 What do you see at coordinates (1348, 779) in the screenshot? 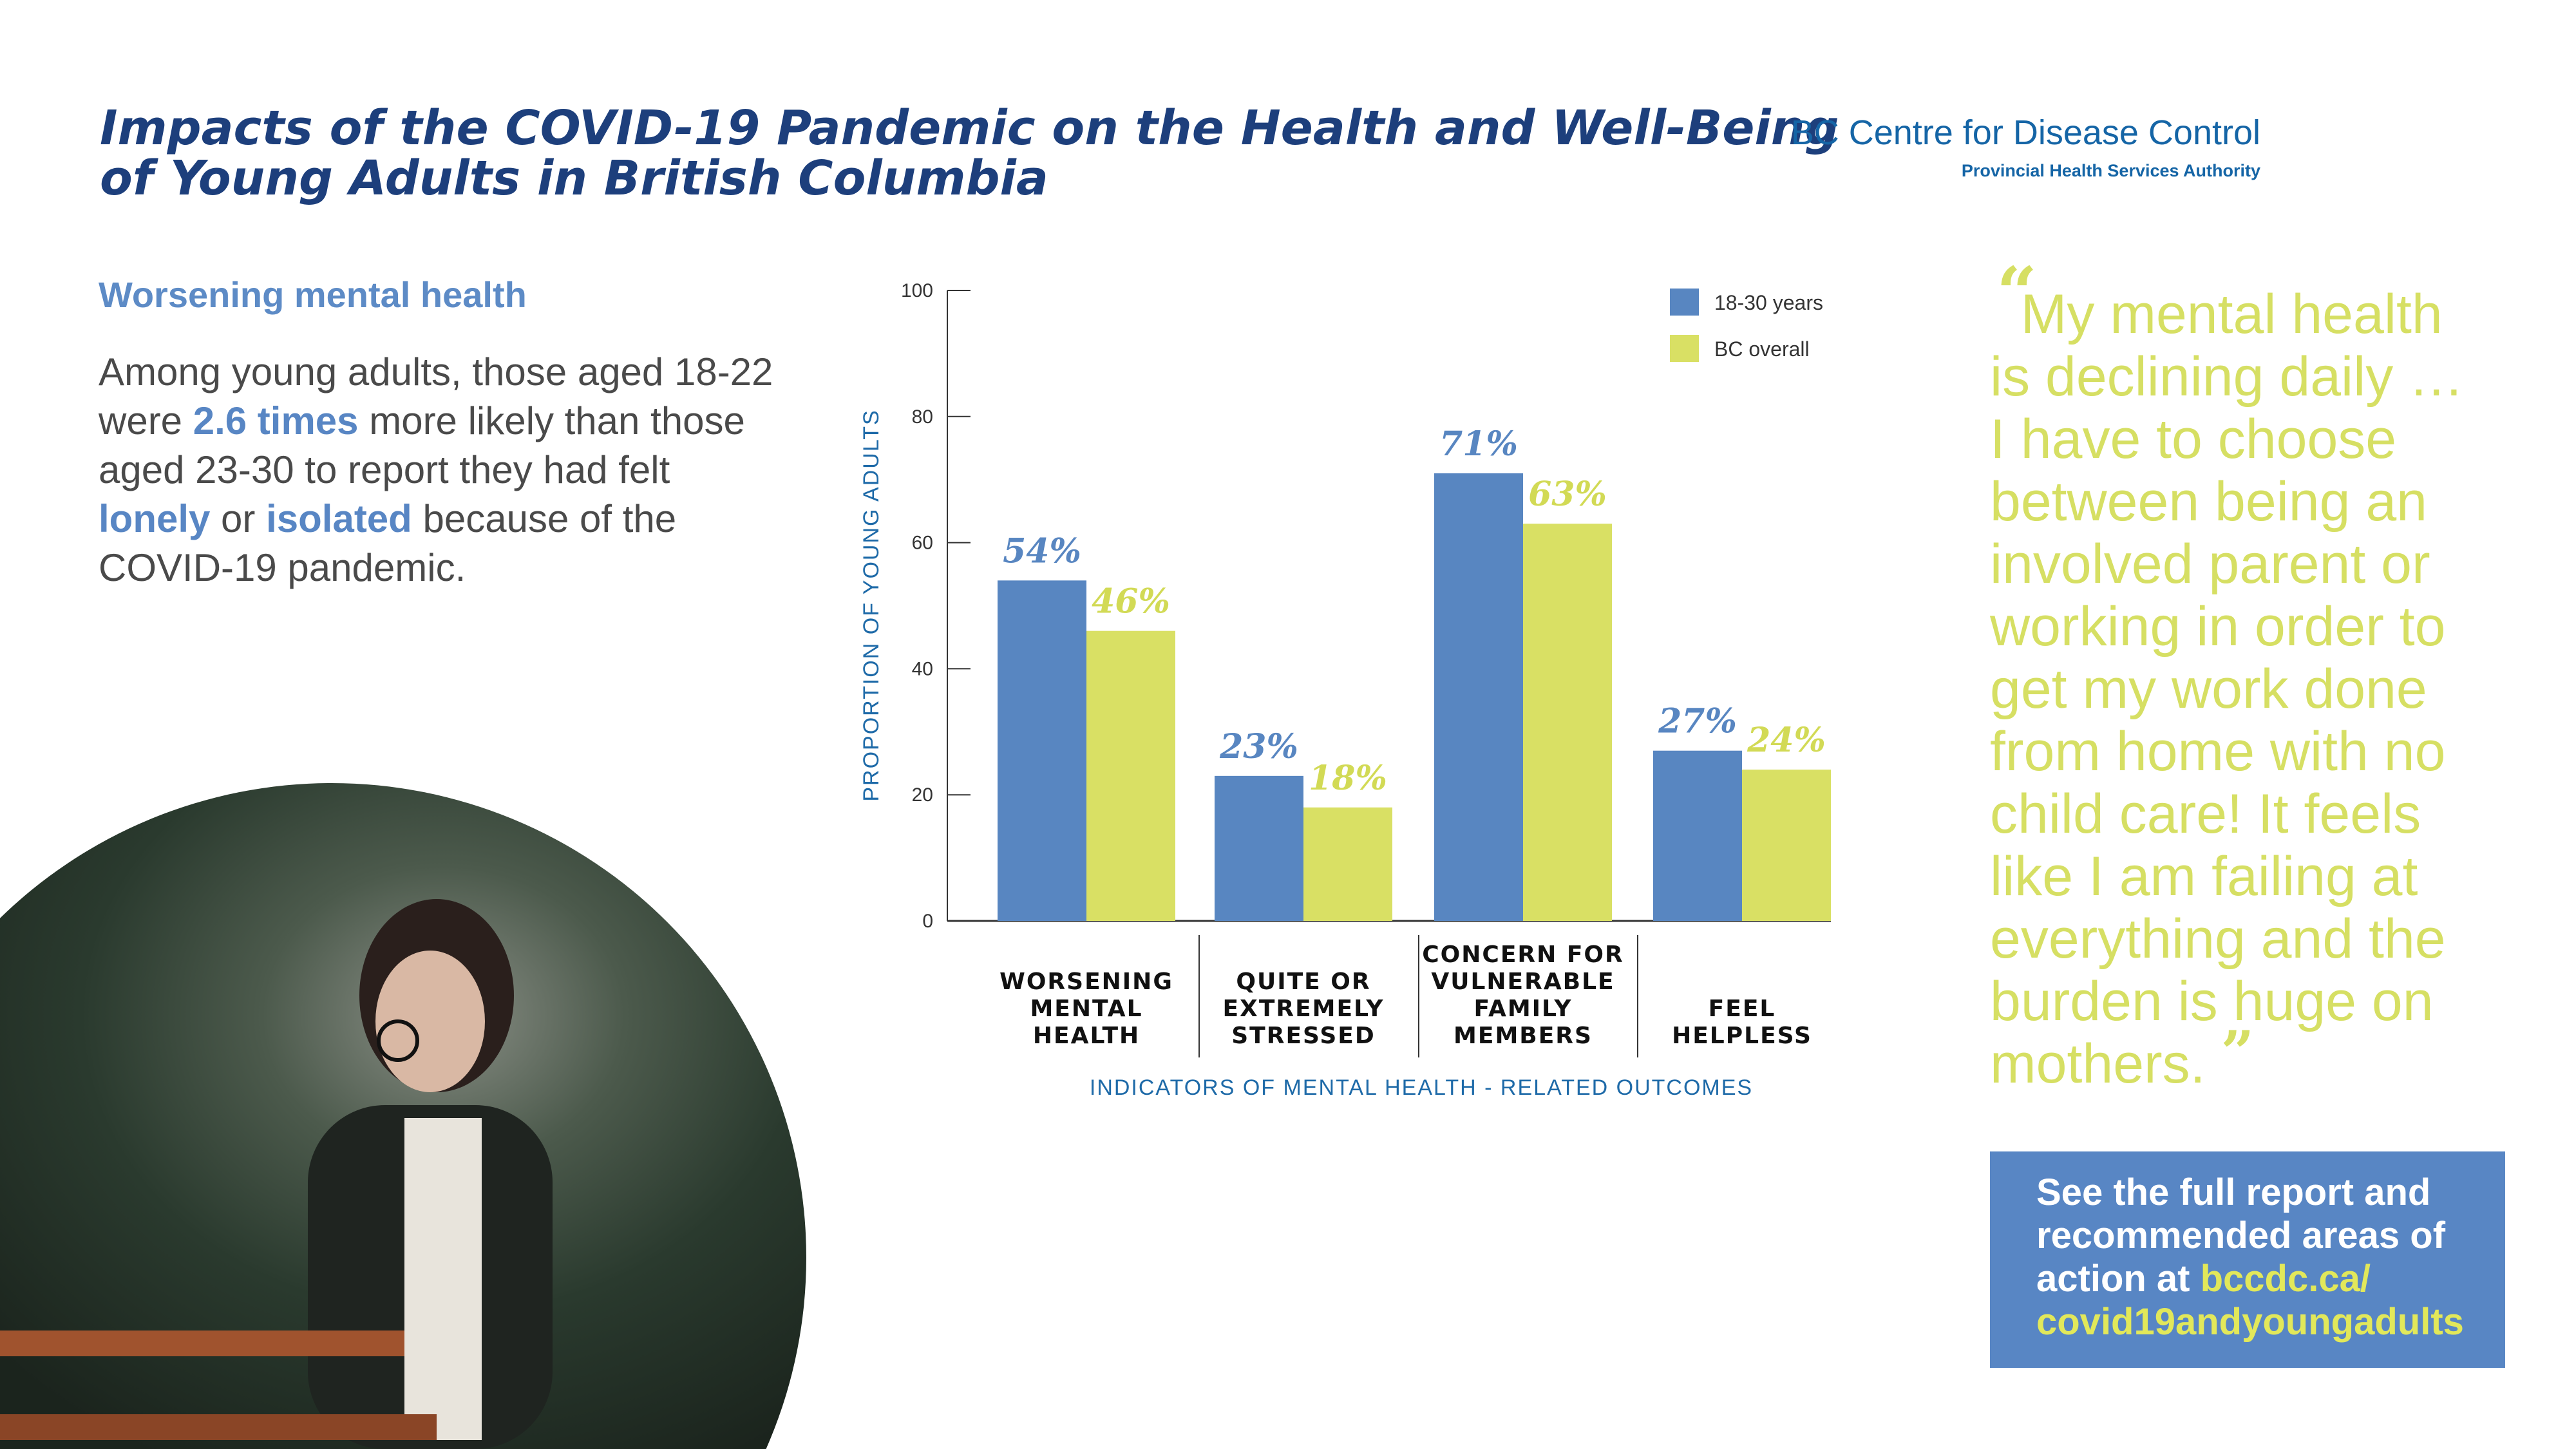
I see `data-label: 18%` at bounding box center [1348, 779].